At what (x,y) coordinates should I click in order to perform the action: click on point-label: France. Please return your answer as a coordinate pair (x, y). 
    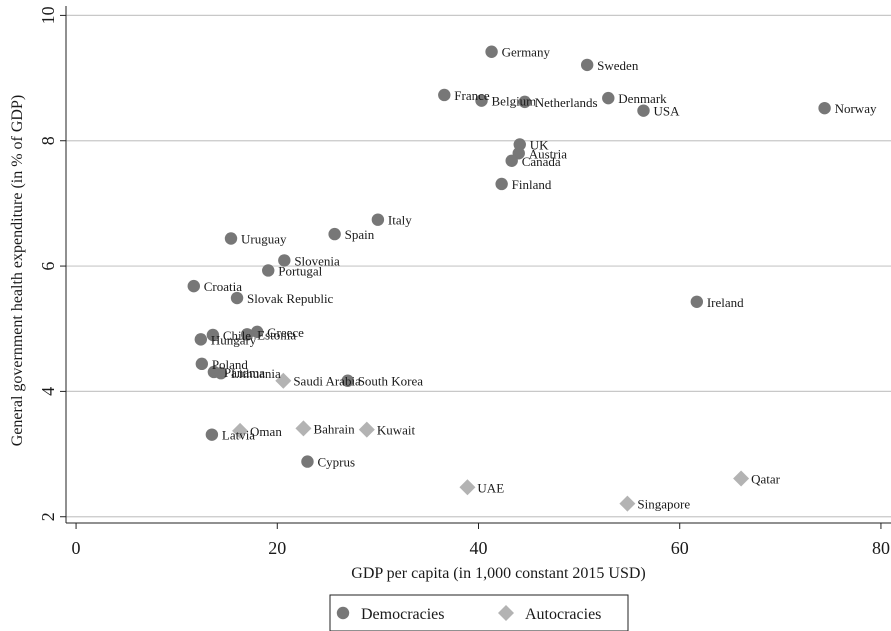
    Looking at the image, I should click on (472, 95).